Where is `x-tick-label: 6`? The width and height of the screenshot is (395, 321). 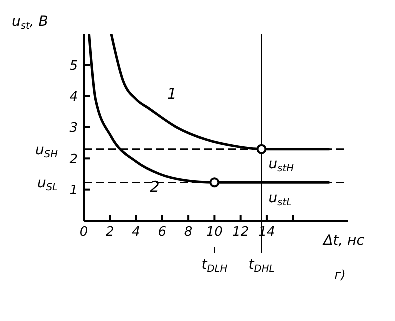
x-tick-label: 6 is located at coordinates (162, 232).